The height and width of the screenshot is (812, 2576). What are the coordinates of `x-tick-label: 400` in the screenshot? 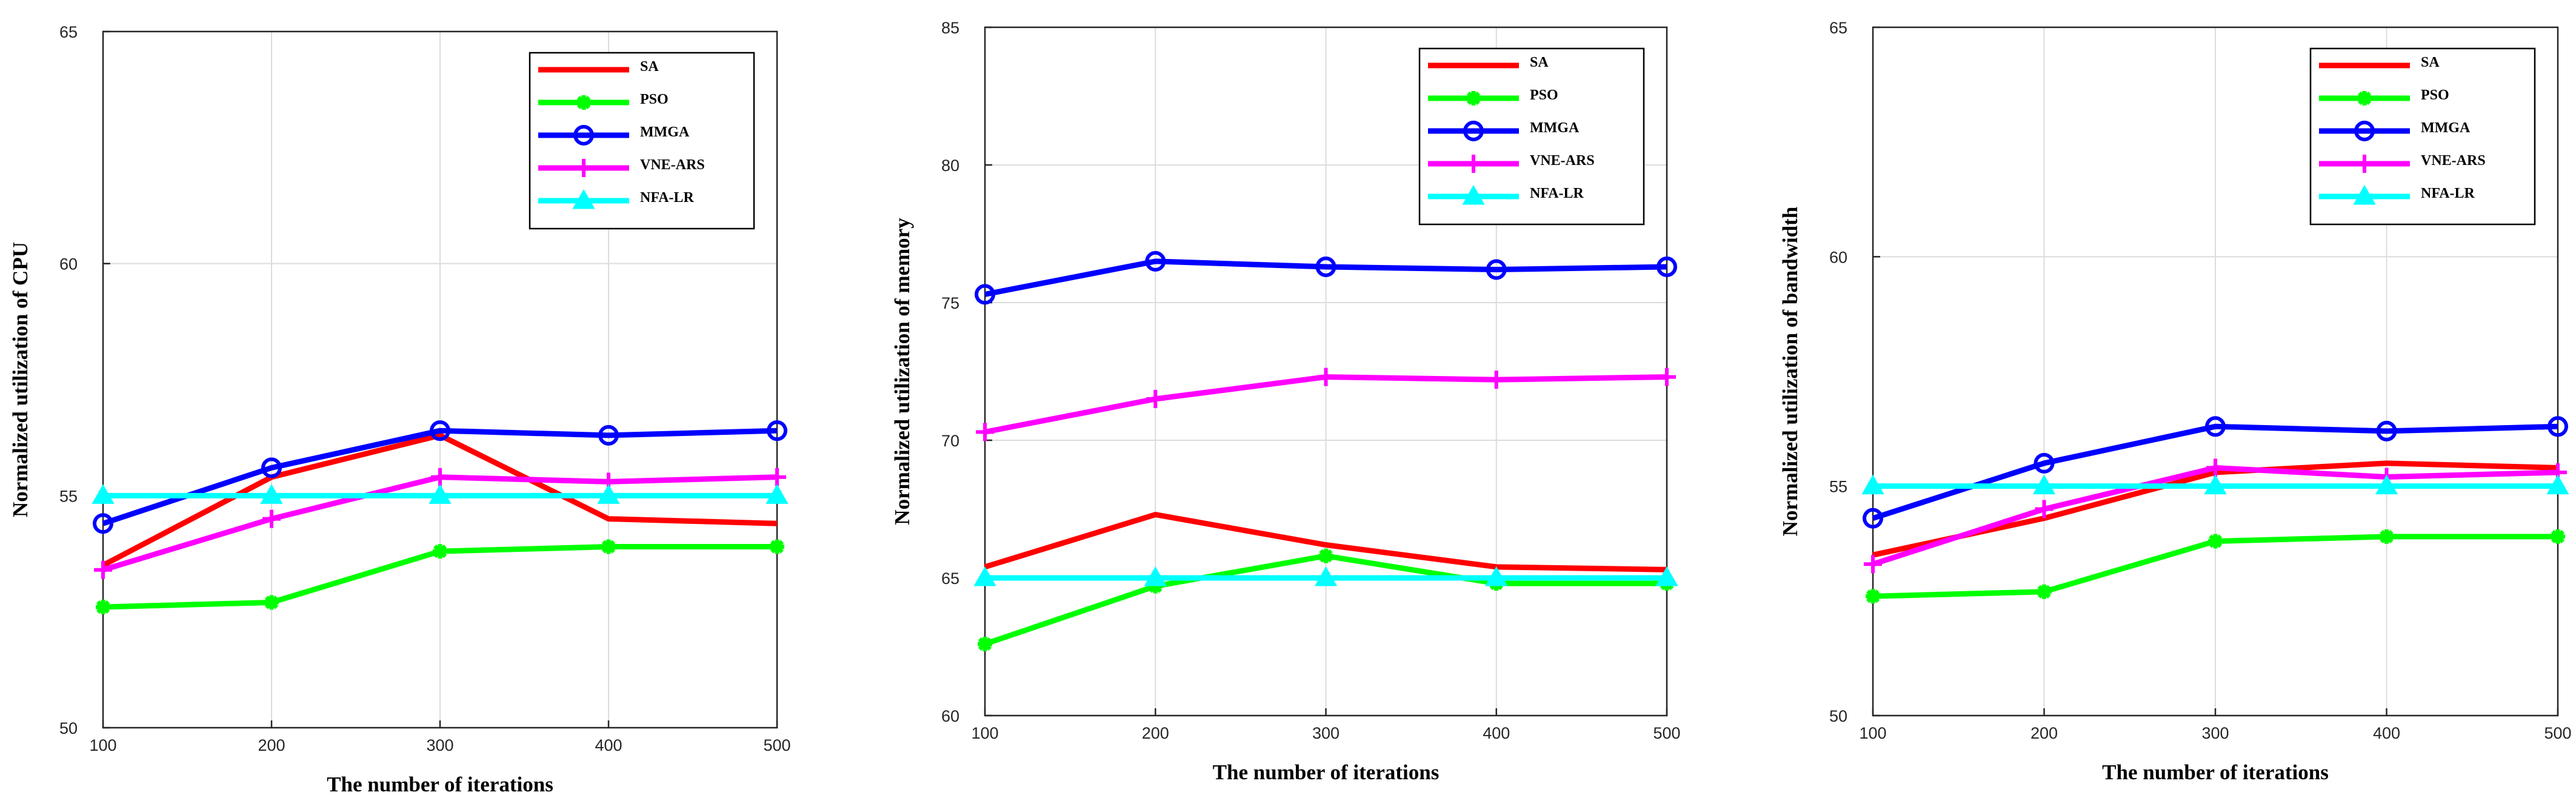 It's located at (1496, 733).